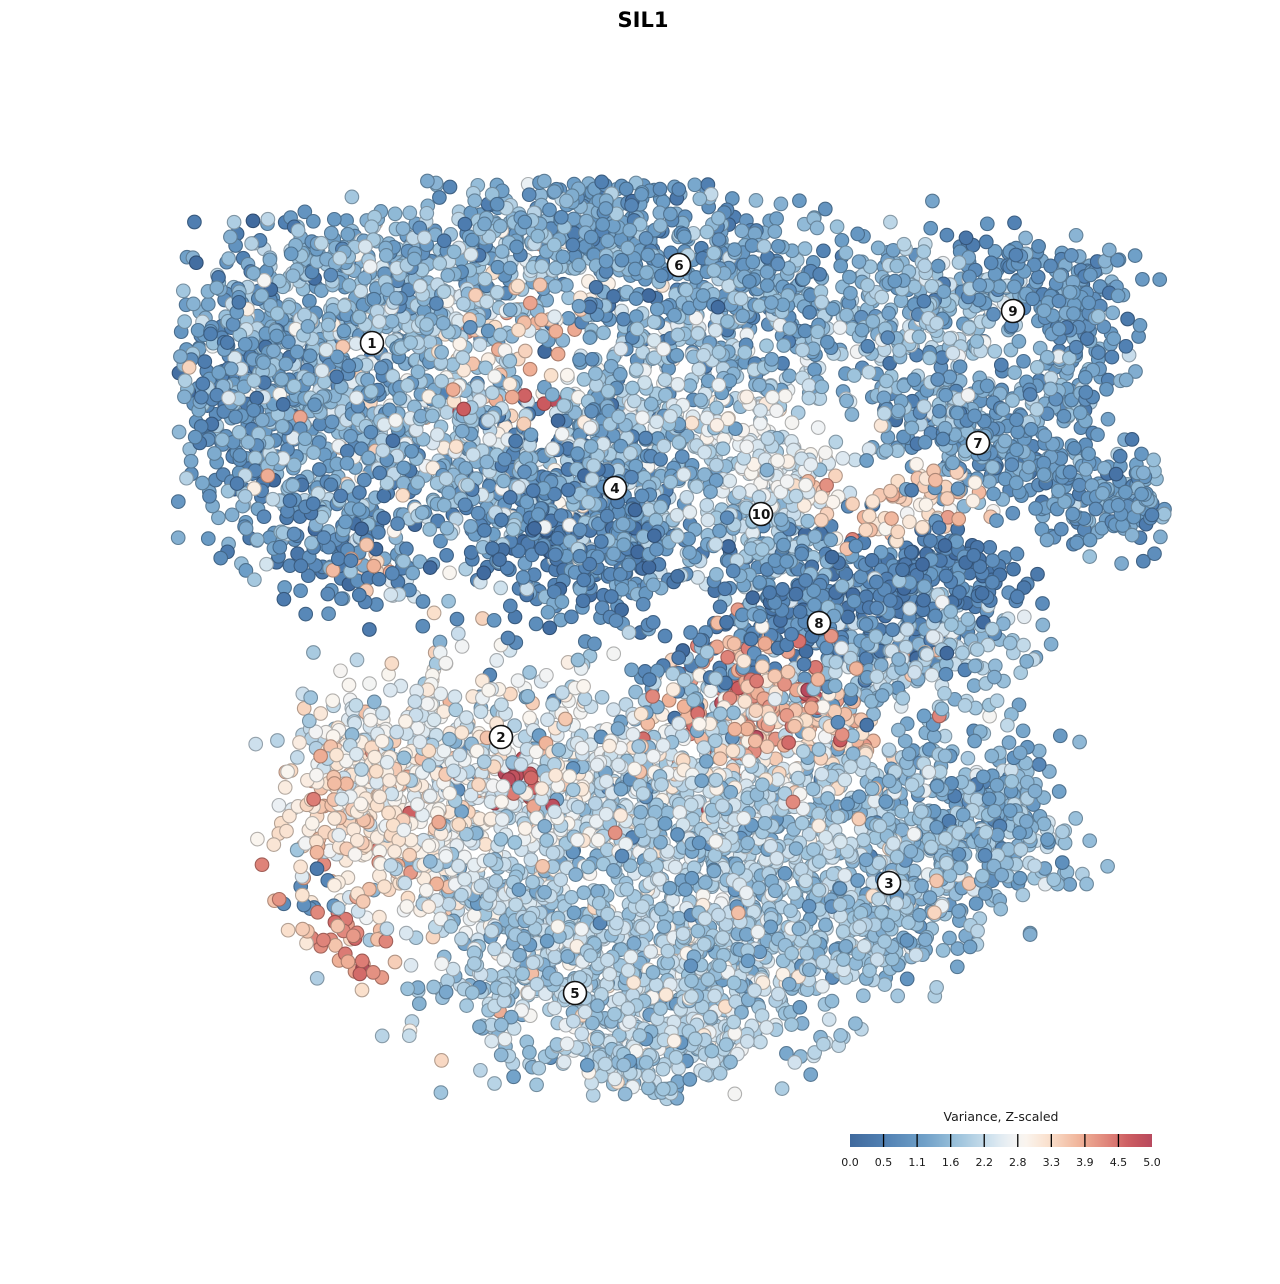 This screenshot has width=1280, height=1284. I want to click on colorbar-tick-label: 2.8, so click(1018, 1162).